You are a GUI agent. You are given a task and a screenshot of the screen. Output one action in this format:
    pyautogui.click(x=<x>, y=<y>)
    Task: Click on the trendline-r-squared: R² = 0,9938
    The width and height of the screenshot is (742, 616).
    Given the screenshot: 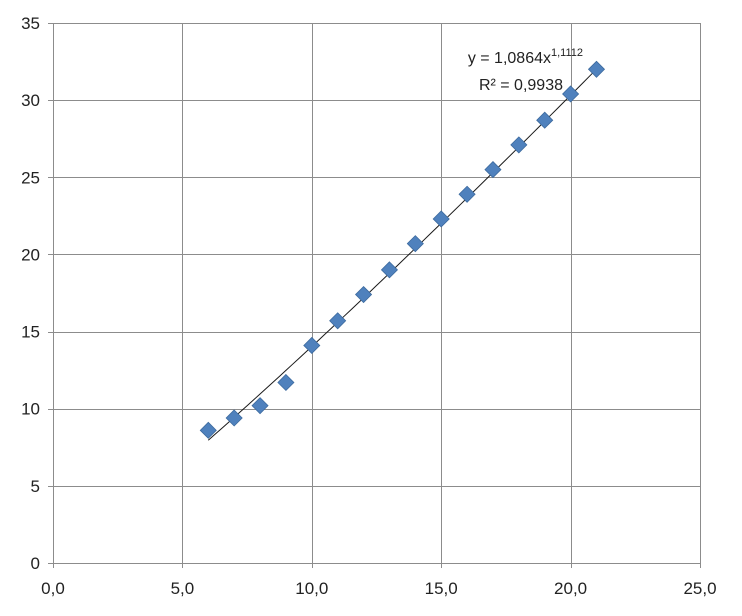 What is the action you would take?
    pyautogui.click(x=521, y=85)
    